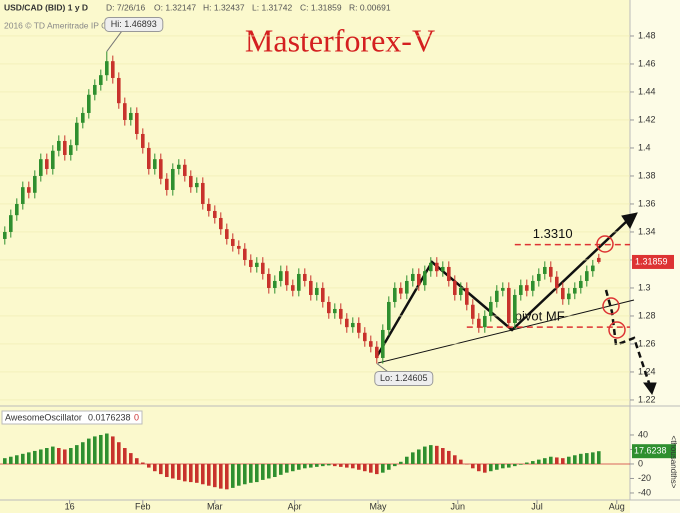 The image size is (680, 513). Describe the element at coordinates (540, 316) in the screenshot. I see `level-label: pivot MF` at that location.